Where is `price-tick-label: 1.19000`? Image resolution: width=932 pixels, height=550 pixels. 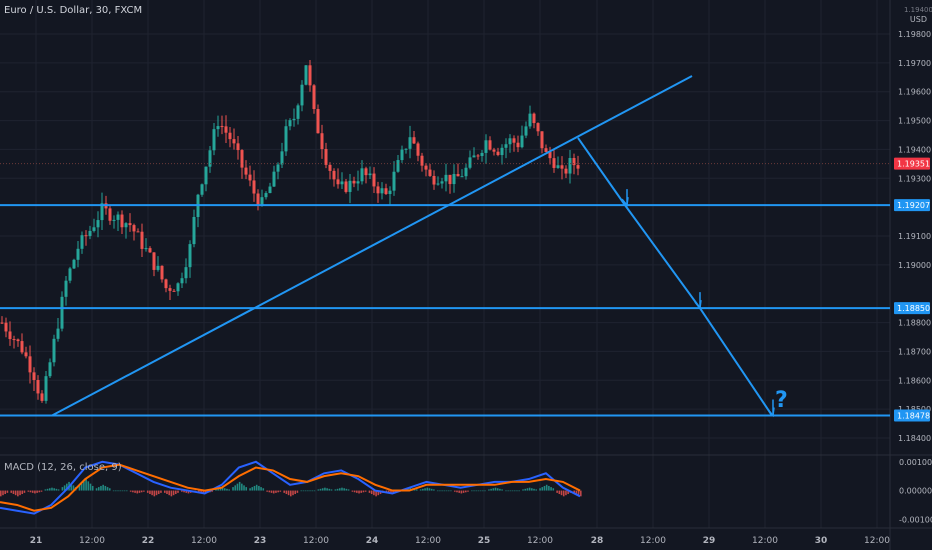 price-tick-label: 1.19000 is located at coordinates (914, 265).